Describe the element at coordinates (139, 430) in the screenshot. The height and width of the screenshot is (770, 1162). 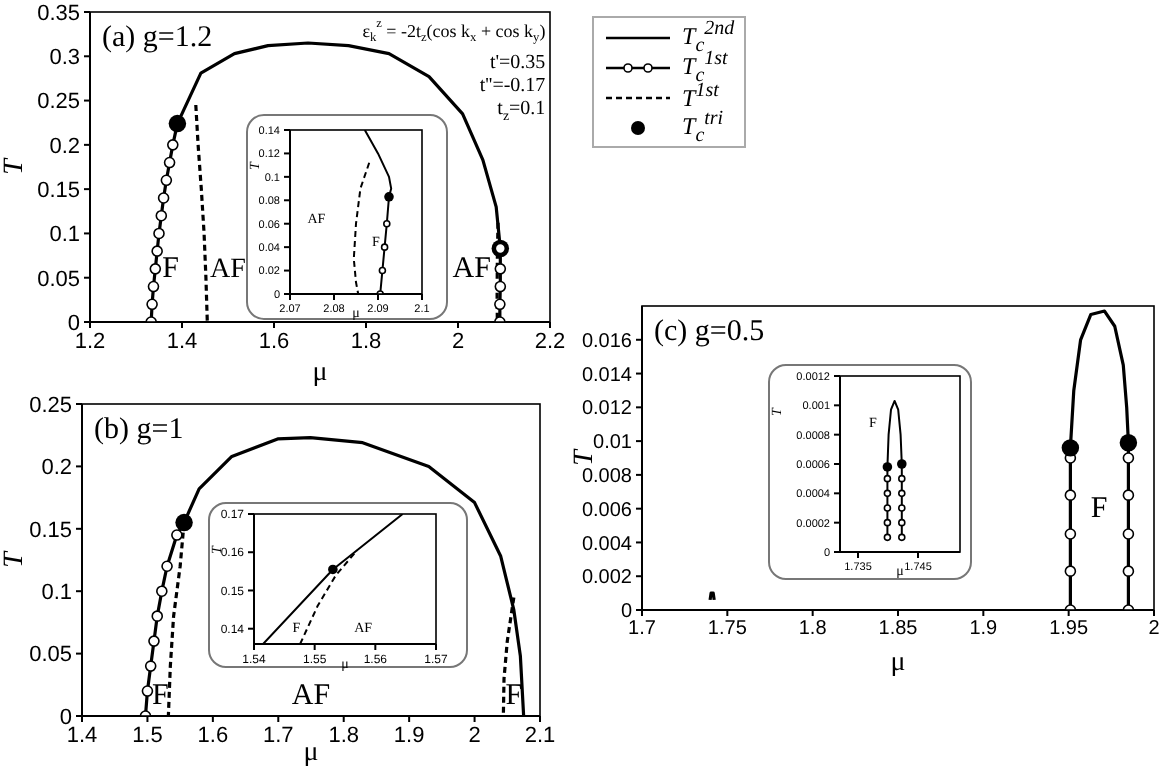
I see `chart-title: (b) g=1` at that location.